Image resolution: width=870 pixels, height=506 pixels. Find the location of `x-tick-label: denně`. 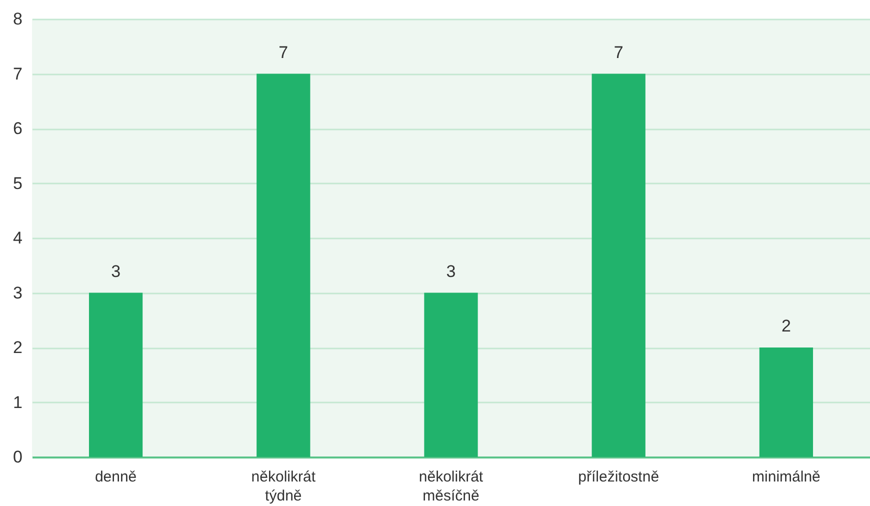

x-tick-label: denně is located at coordinates (115, 477).